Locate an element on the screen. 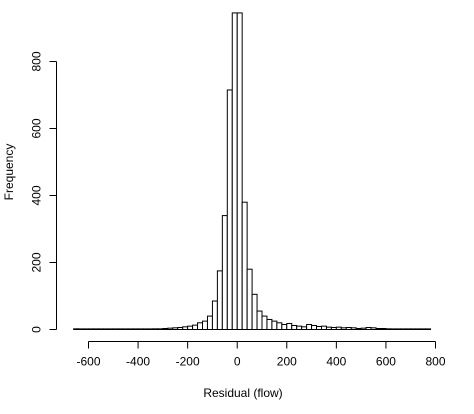 Image resolution: width=474 pixels, height=414 pixels. y-axis: 0 200 400 600 800 is located at coordinates (43, 192).